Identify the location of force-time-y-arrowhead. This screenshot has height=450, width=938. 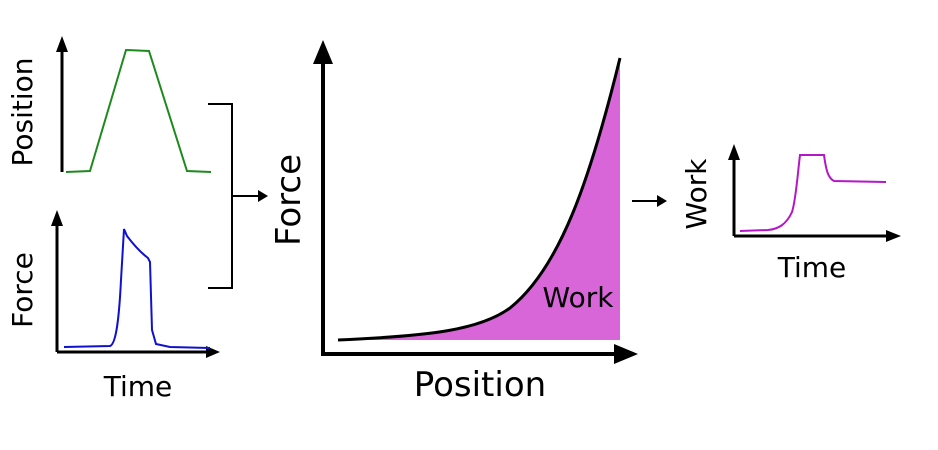
(57, 218).